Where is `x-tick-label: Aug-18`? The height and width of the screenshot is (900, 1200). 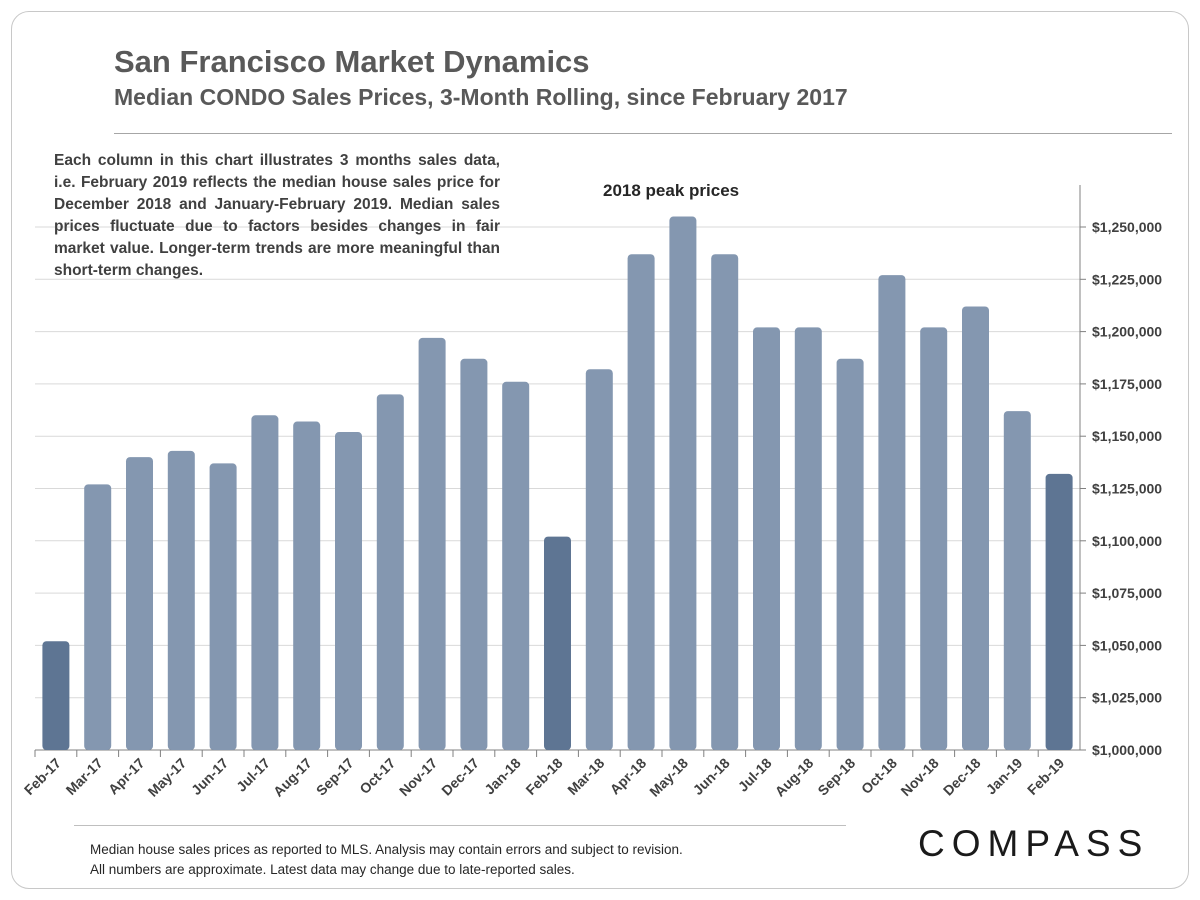 x-tick-label: Aug-18 is located at coordinates (794, 777).